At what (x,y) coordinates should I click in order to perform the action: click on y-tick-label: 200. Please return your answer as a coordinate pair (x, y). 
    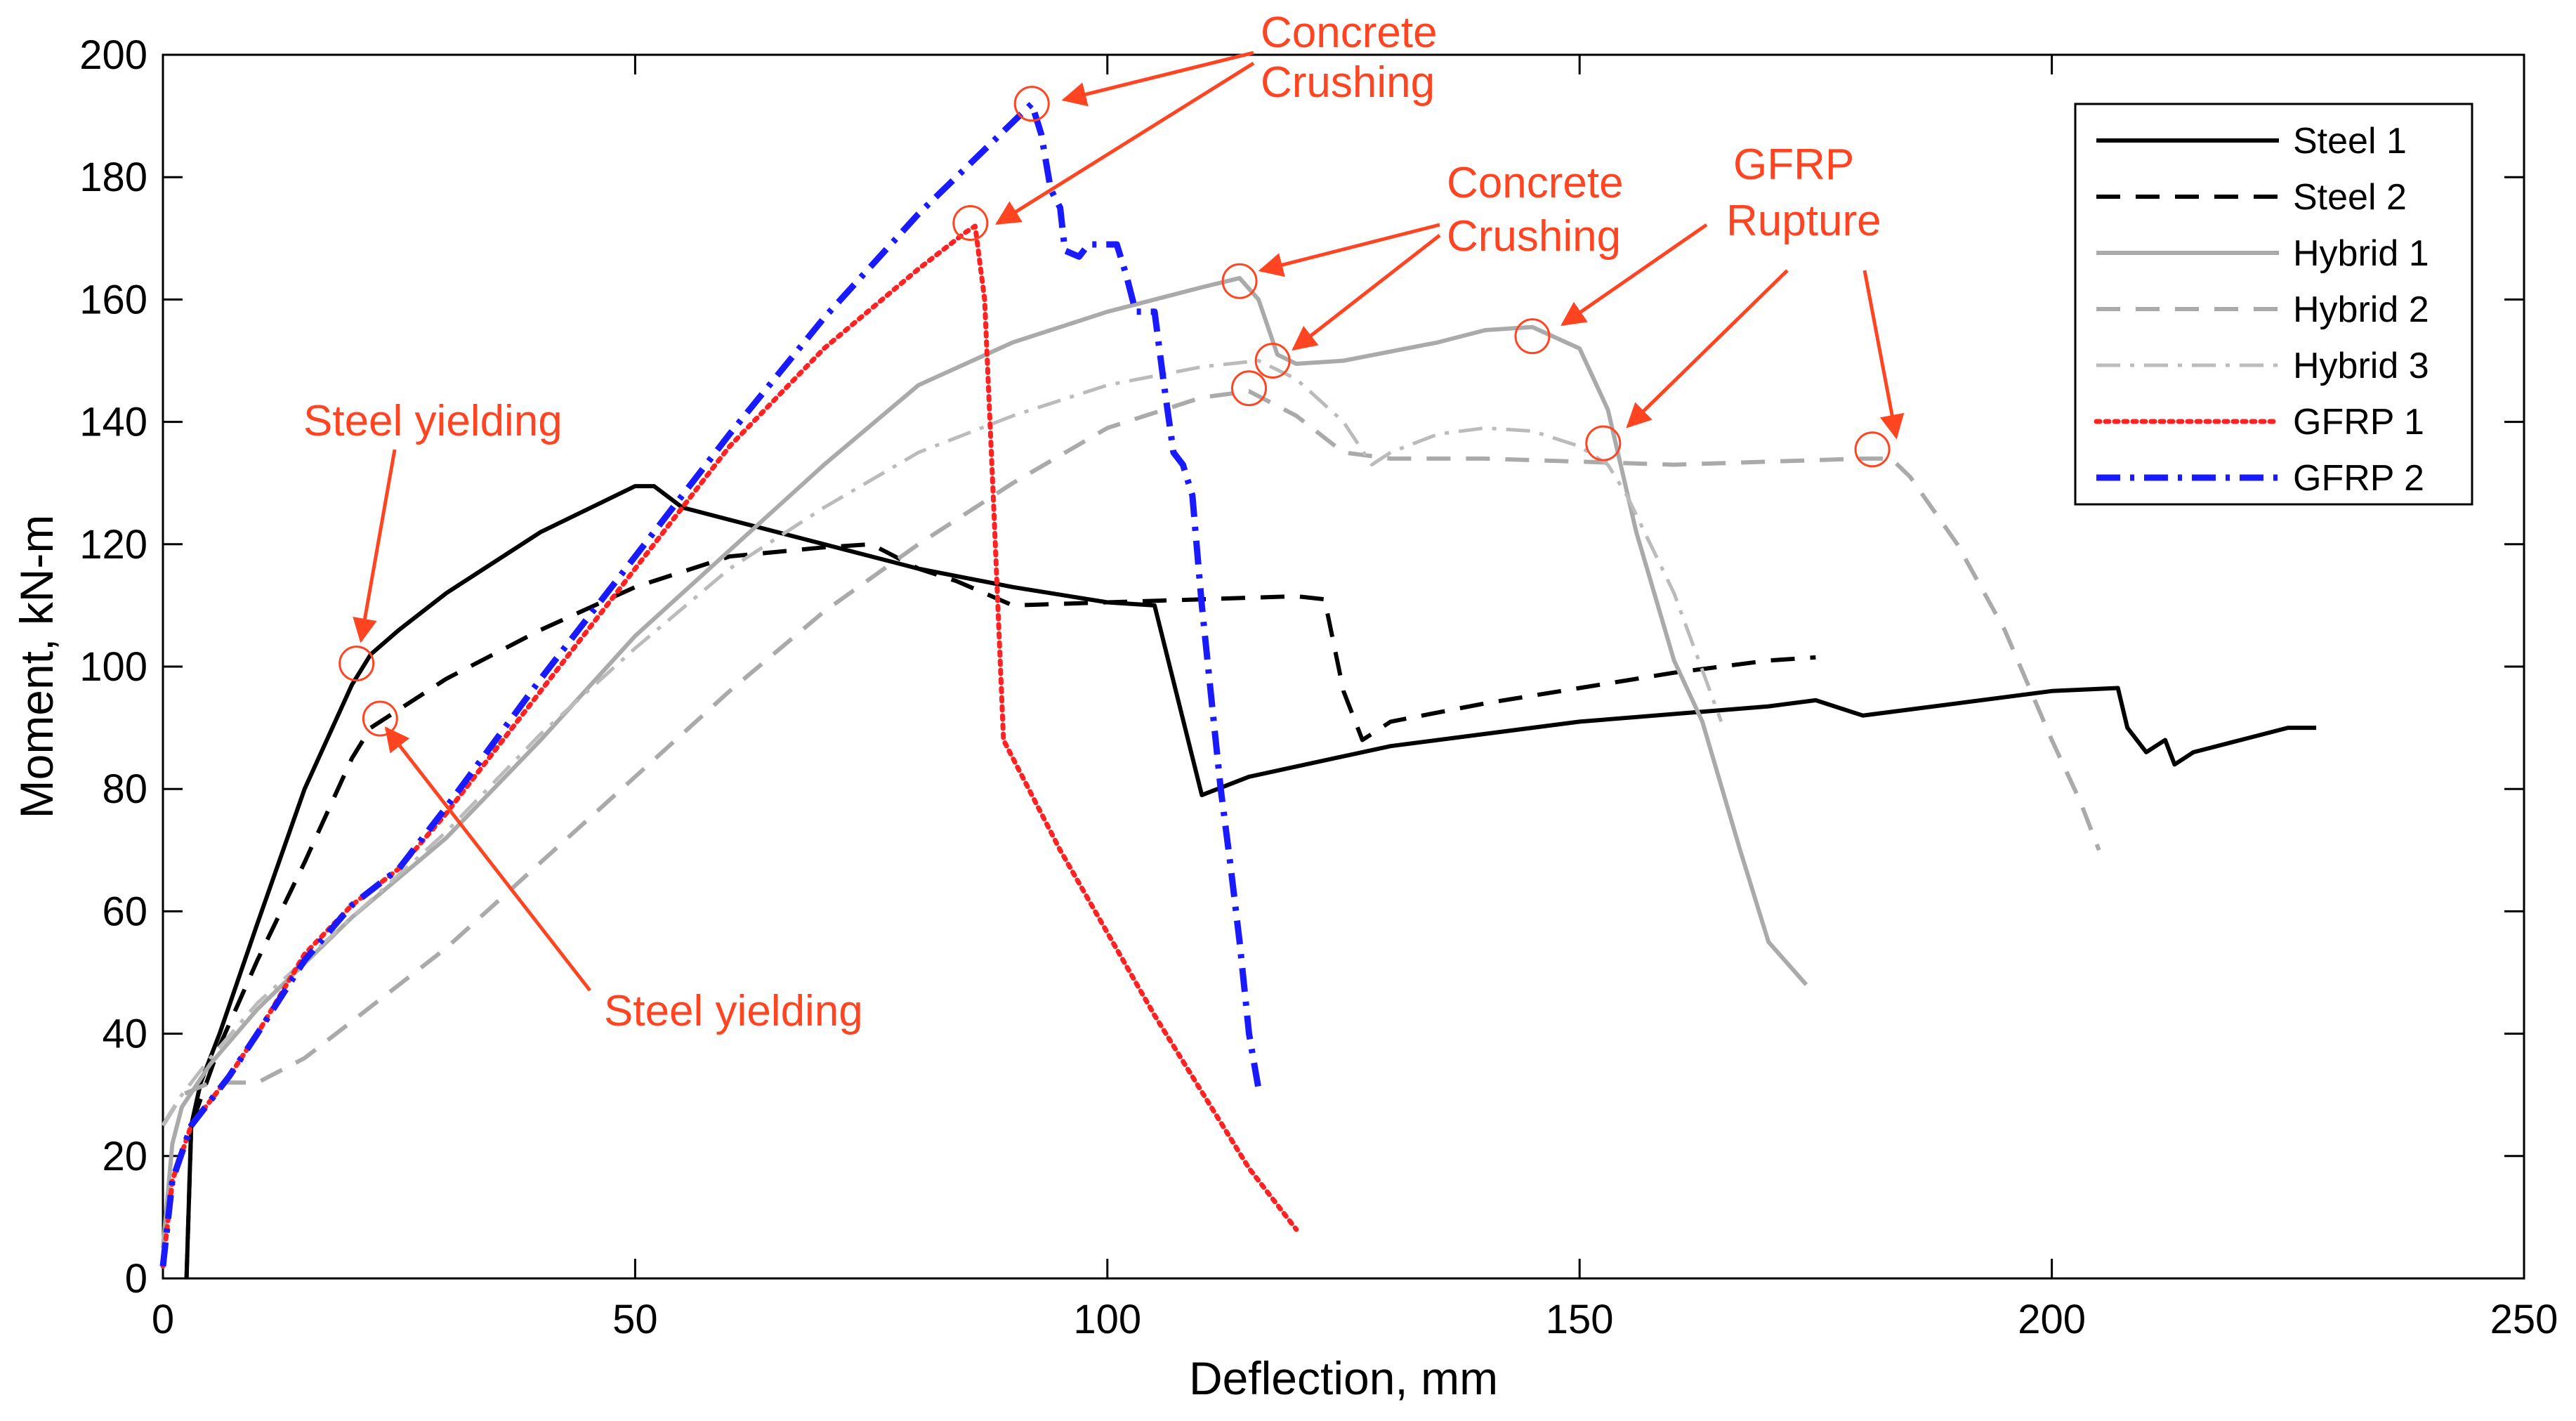
    Looking at the image, I should click on (113, 55).